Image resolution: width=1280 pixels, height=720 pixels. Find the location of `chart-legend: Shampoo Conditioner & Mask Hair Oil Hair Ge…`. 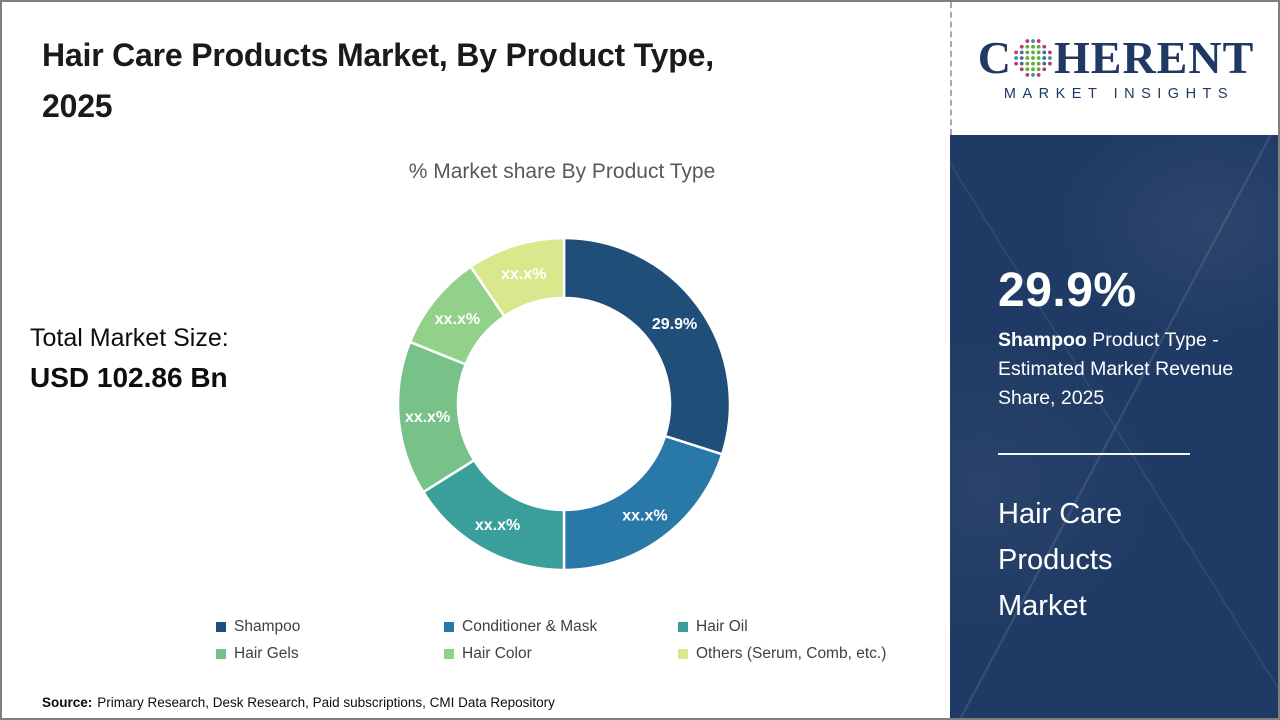

chart-legend: Shampoo Conditioner & Mask Hair Oil Hair Ge… is located at coordinates (578, 640).